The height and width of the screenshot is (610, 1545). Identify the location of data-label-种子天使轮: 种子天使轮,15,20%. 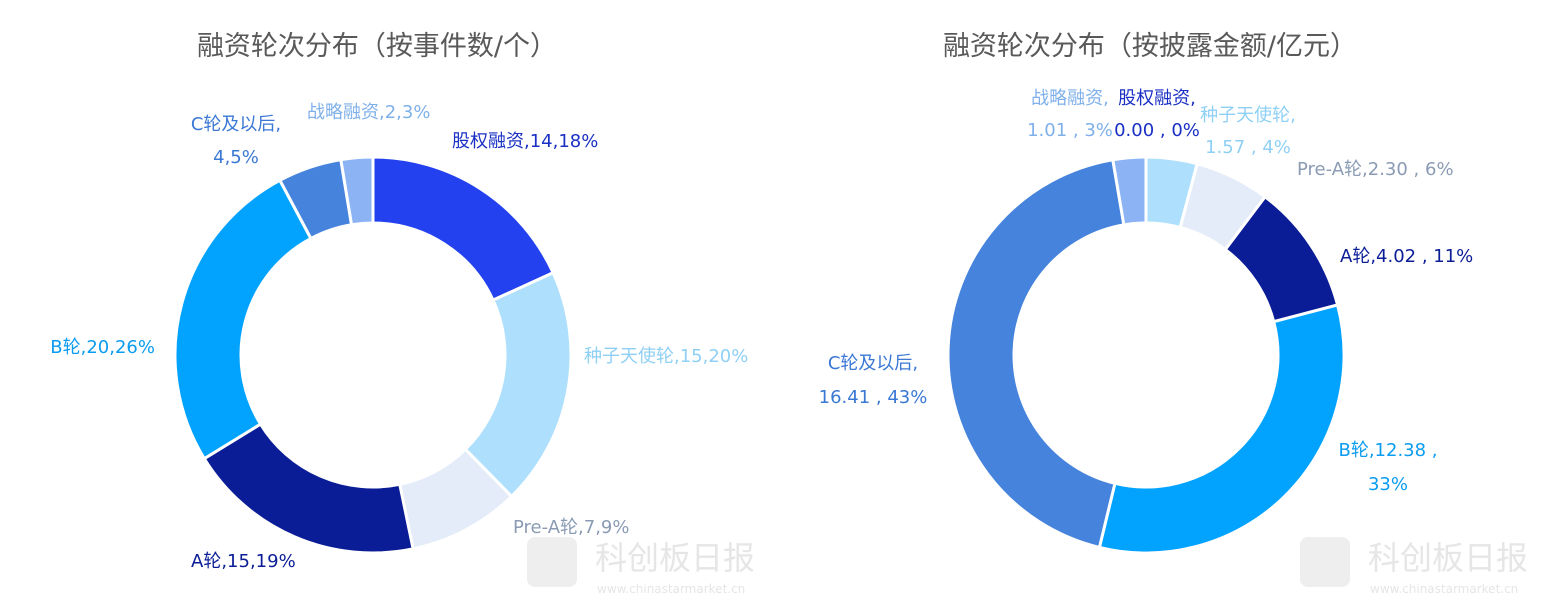
(666, 356).